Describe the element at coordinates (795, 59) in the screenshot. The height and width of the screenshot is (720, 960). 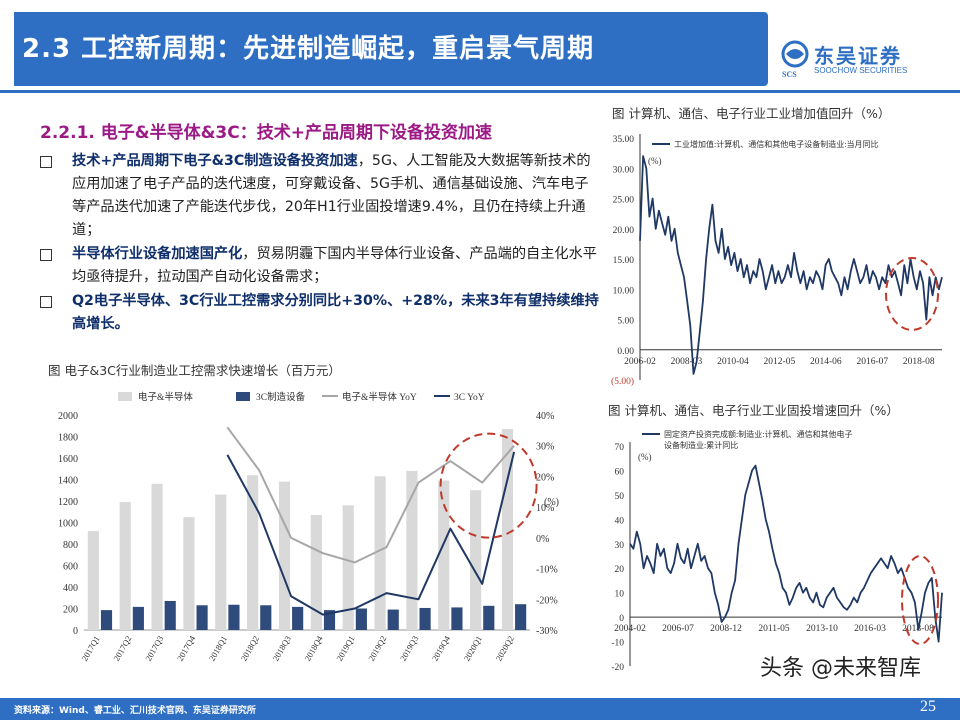
I see `logo-mark-icon: SCS` at that location.